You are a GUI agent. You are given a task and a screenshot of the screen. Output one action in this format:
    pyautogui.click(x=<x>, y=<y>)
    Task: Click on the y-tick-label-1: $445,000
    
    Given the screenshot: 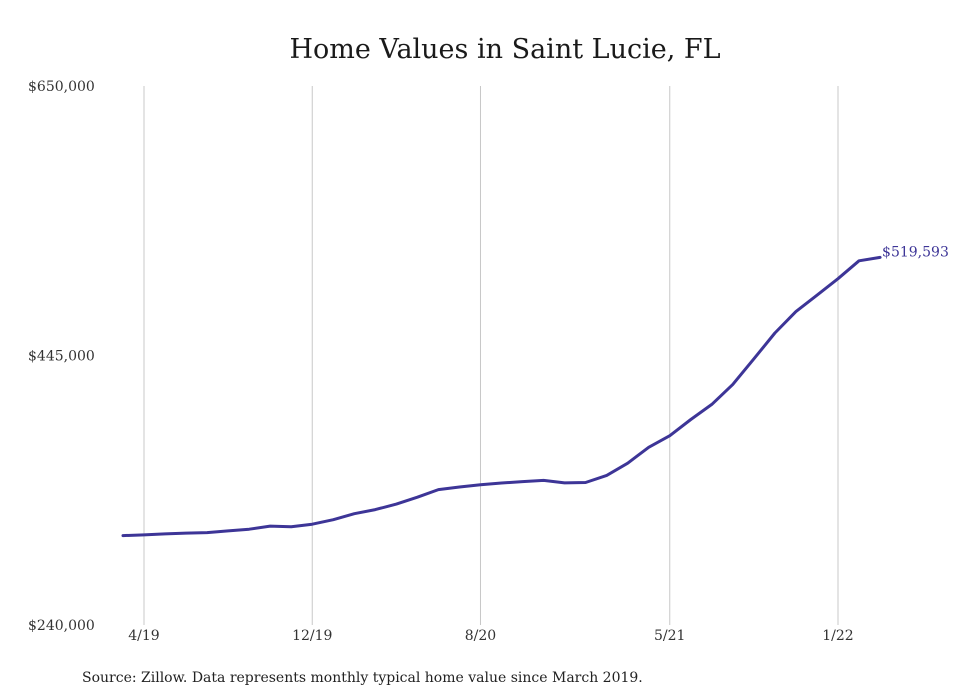 What is the action you would take?
    pyautogui.click(x=61, y=357)
    